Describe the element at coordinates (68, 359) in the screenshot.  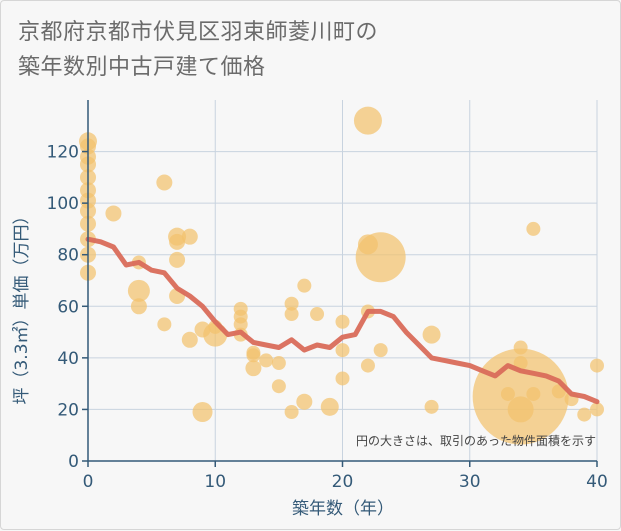
I see `y-tick-label: 40` at that location.